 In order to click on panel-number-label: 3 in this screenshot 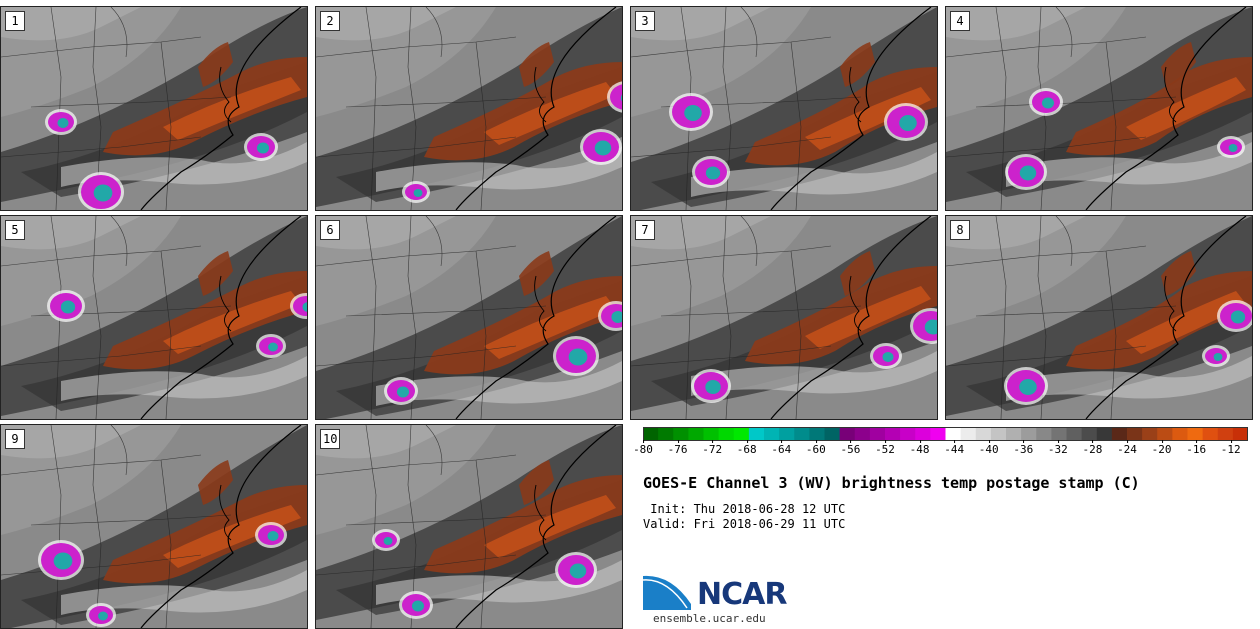, I will do `click(645, 21)`.